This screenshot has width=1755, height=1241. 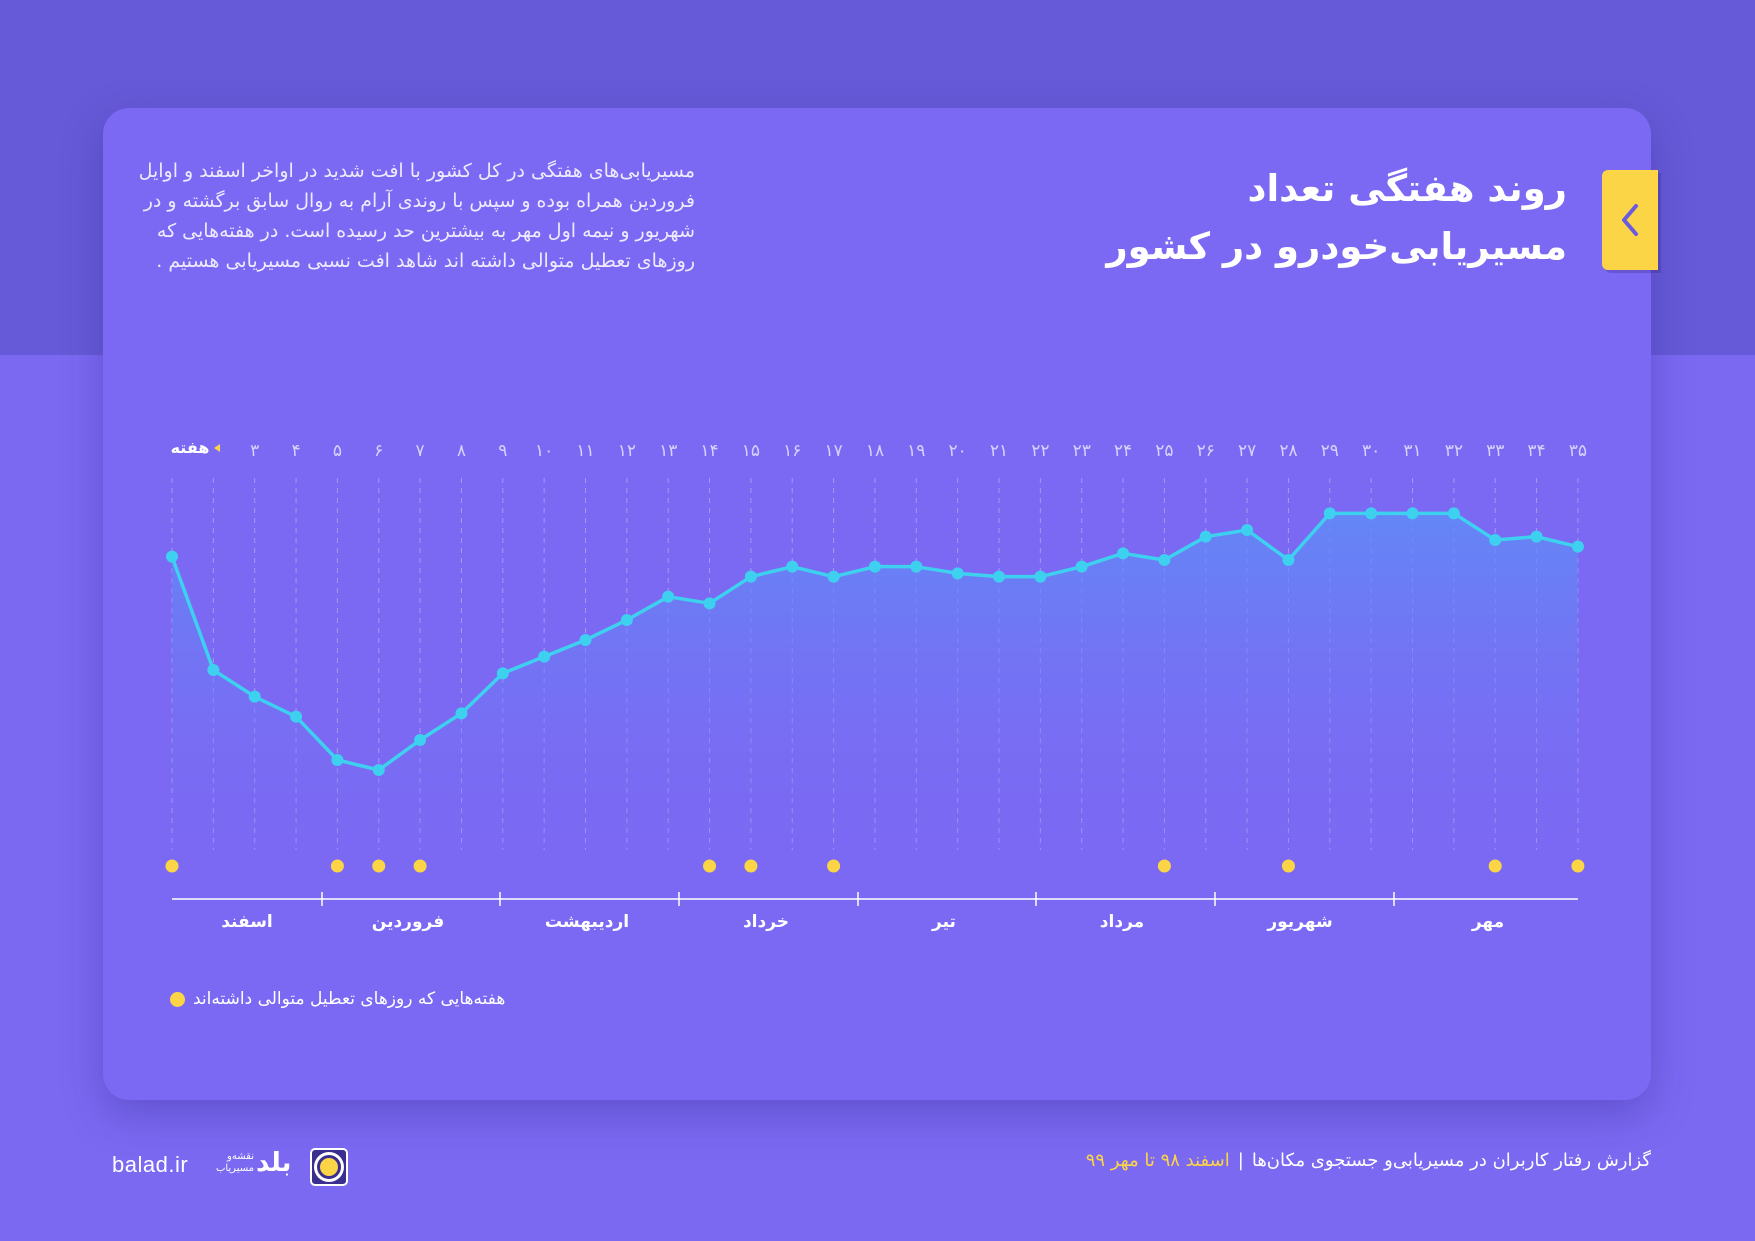 I want to click on week-tick-label: ۲۶, so click(x=1206, y=451).